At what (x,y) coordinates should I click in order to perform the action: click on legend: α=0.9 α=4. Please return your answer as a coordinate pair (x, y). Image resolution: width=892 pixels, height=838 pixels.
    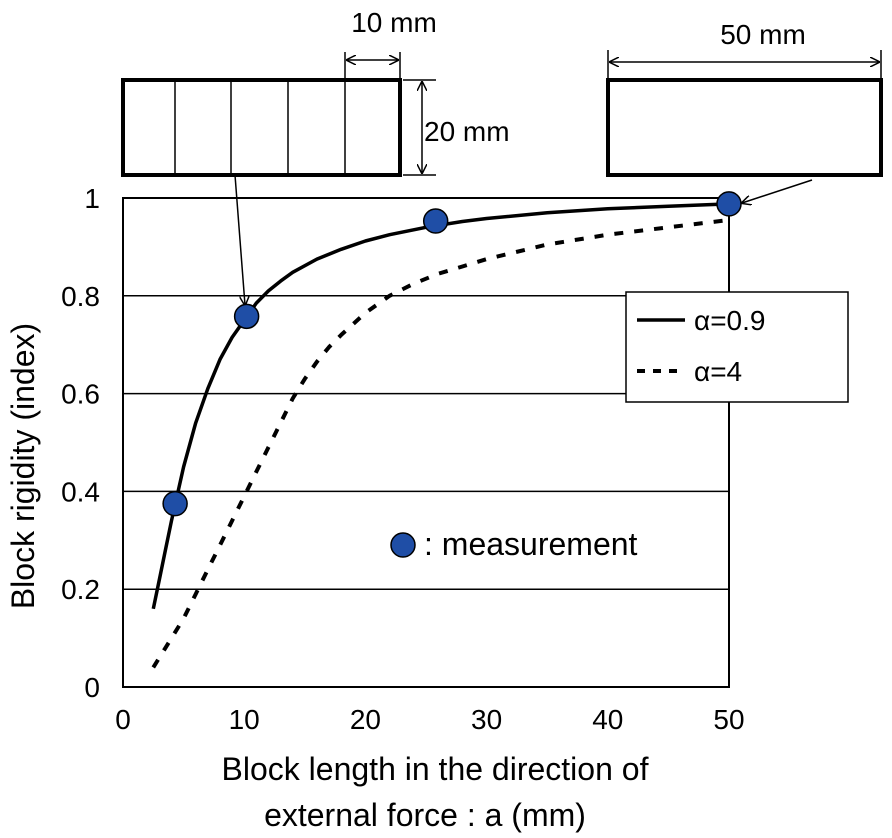
    Looking at the image, I should click on (737, 347).